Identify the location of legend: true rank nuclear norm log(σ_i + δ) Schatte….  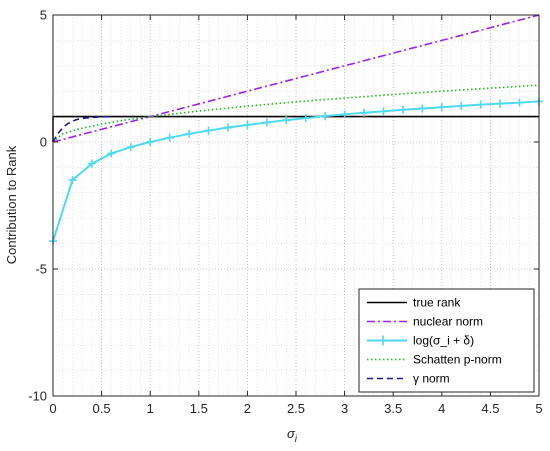
(446, 340).